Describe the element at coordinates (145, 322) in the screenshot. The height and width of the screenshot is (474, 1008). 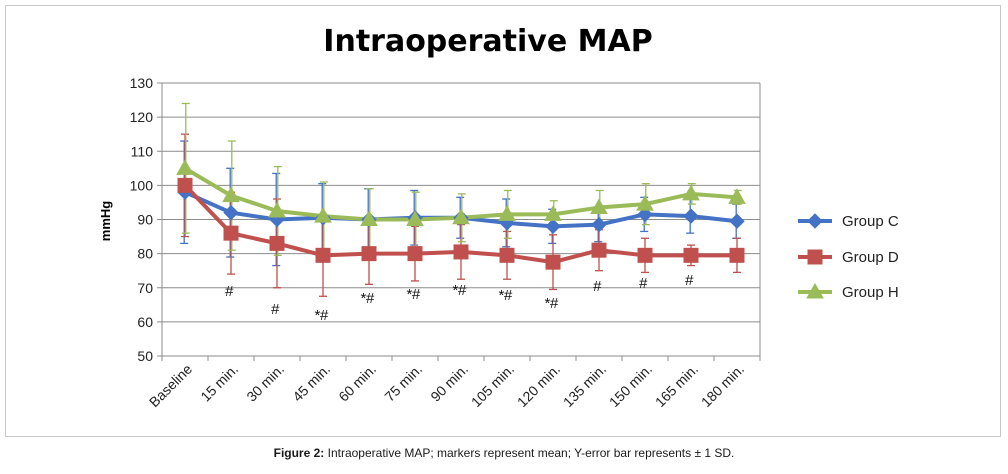
I see `y-tick-label-60: 60` at that location.